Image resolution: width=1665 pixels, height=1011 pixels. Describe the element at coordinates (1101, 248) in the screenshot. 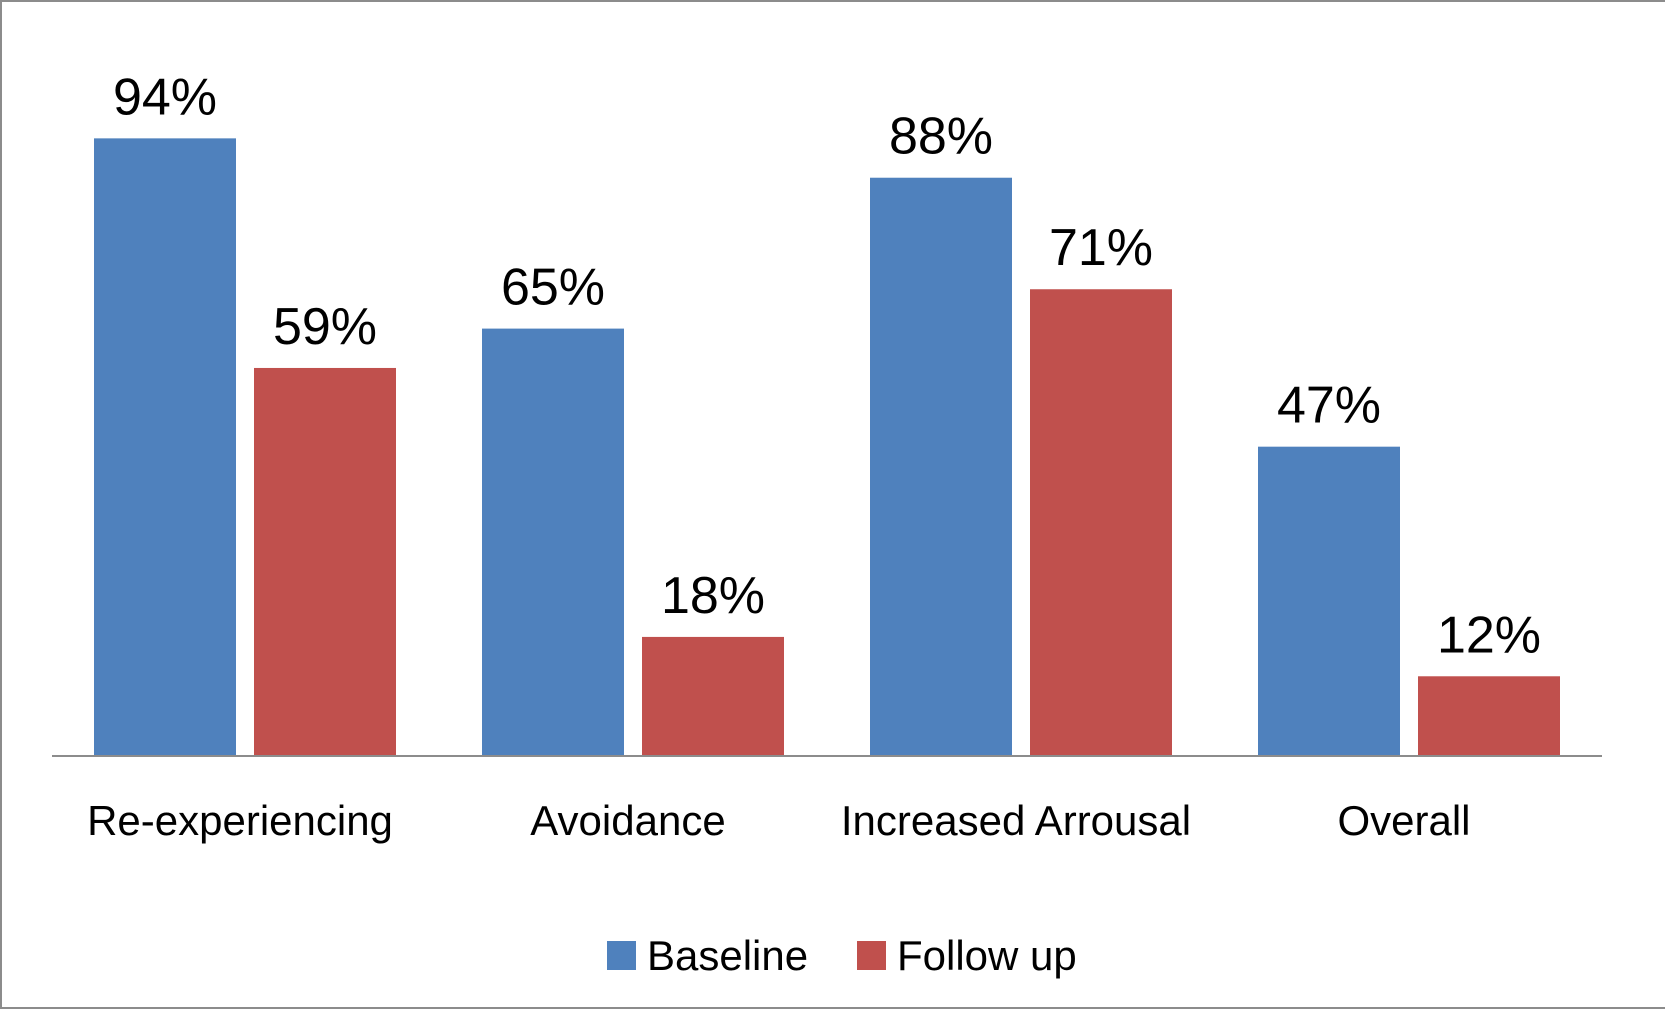

I see `data-label-follow-up-2: 71%` at that location.